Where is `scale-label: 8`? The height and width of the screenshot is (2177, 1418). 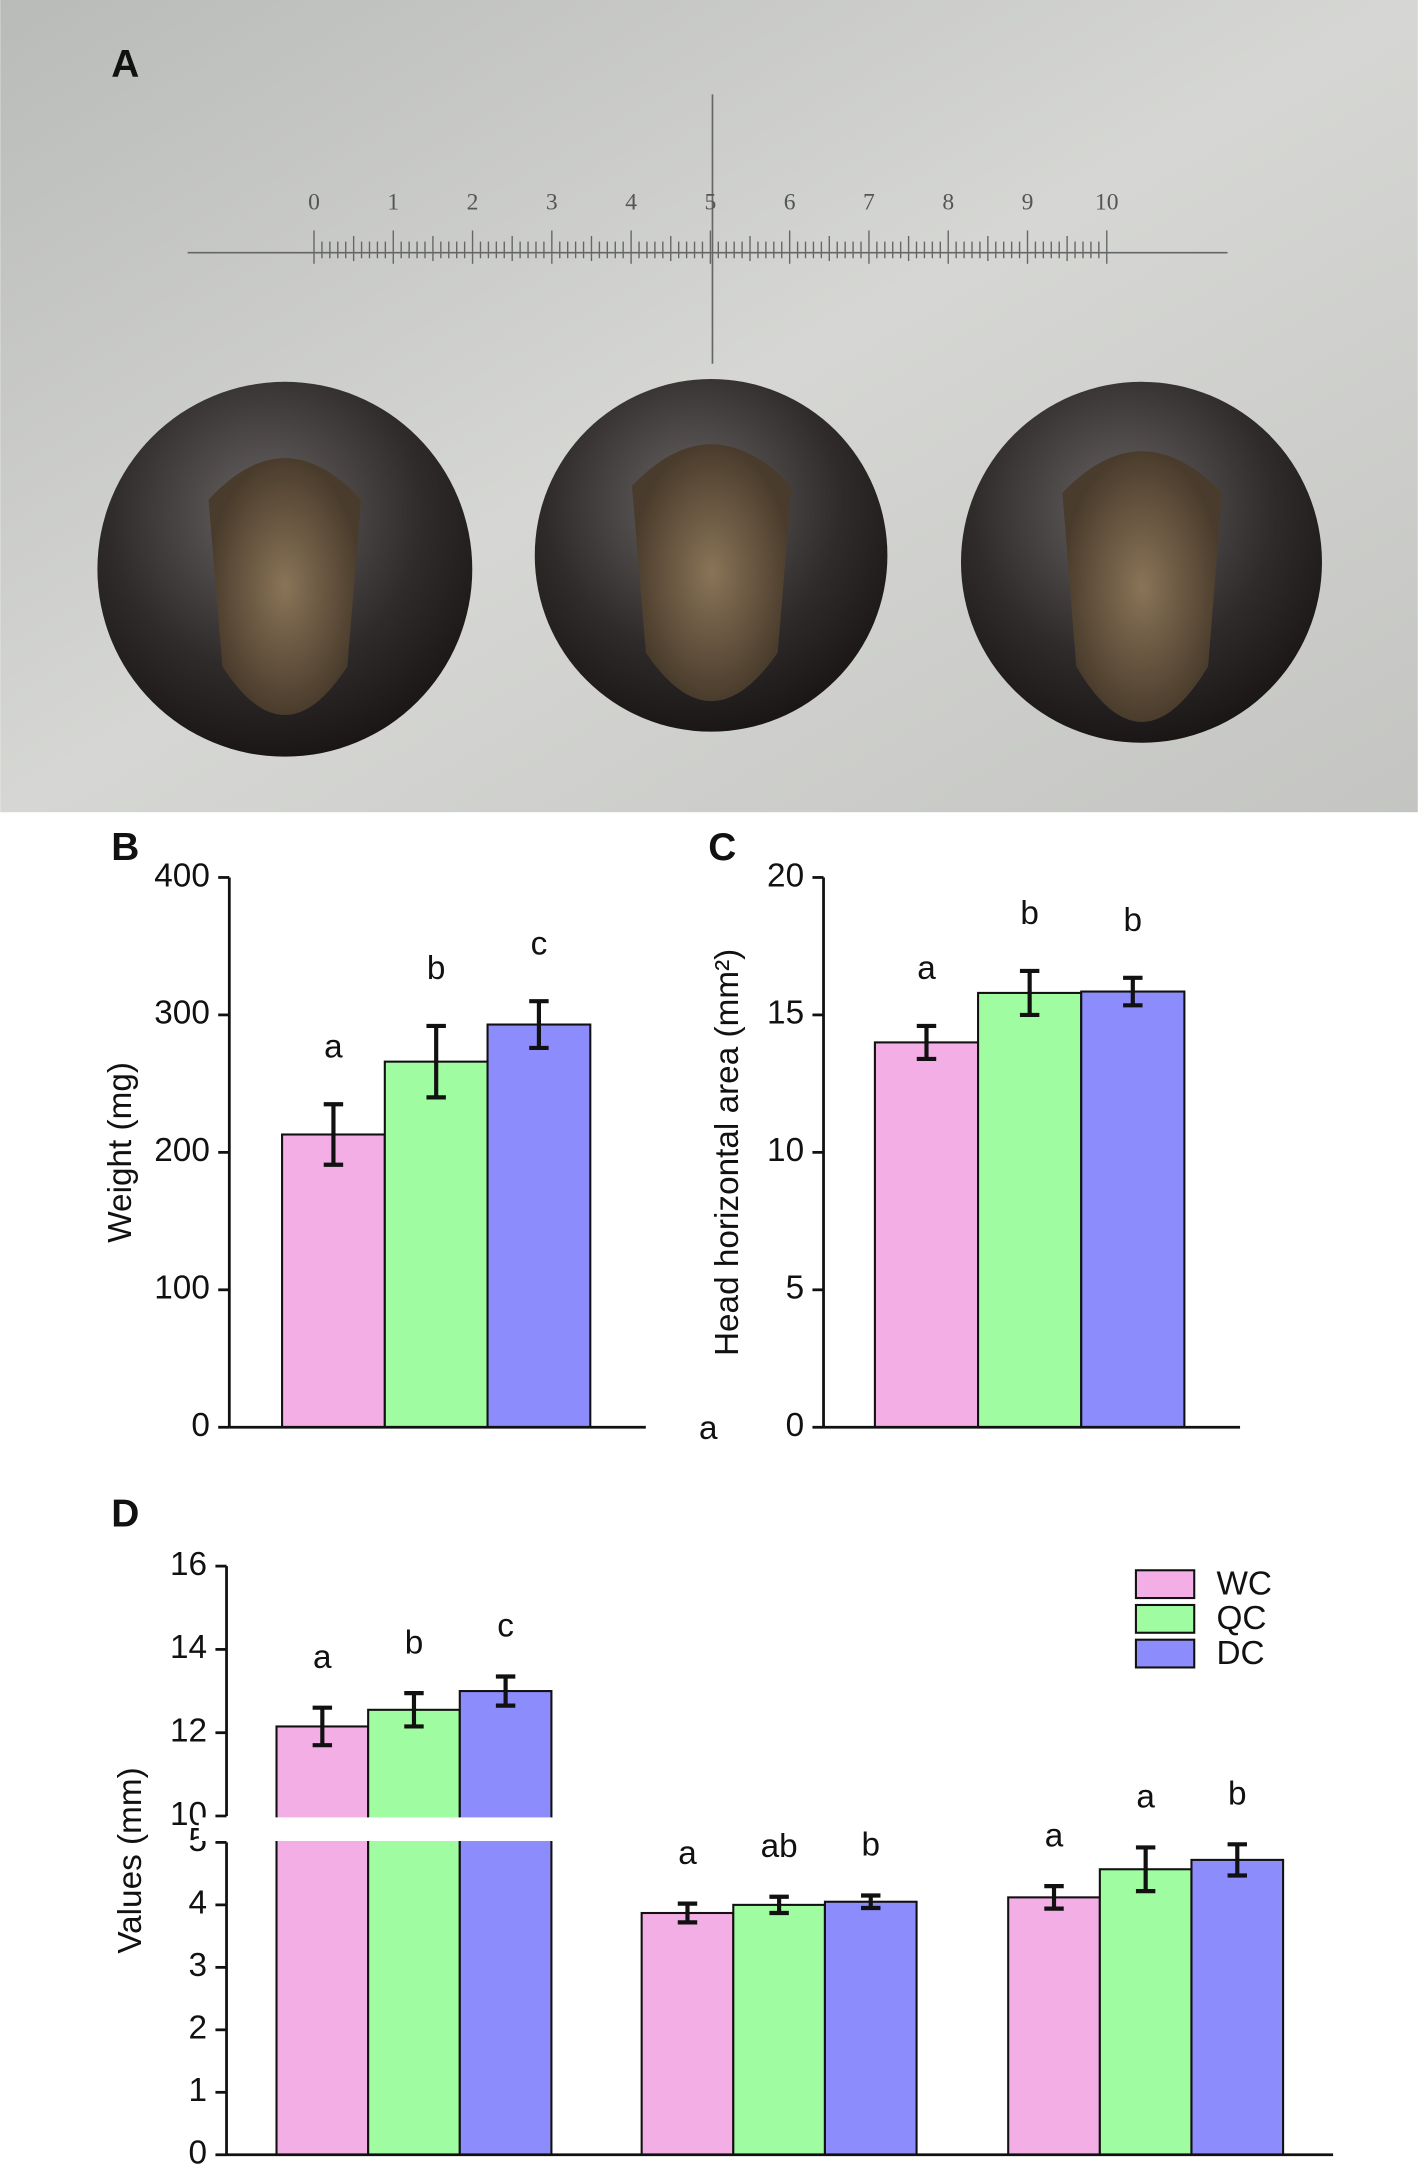
scale-label: 8 is located at coordinates (948, 203).